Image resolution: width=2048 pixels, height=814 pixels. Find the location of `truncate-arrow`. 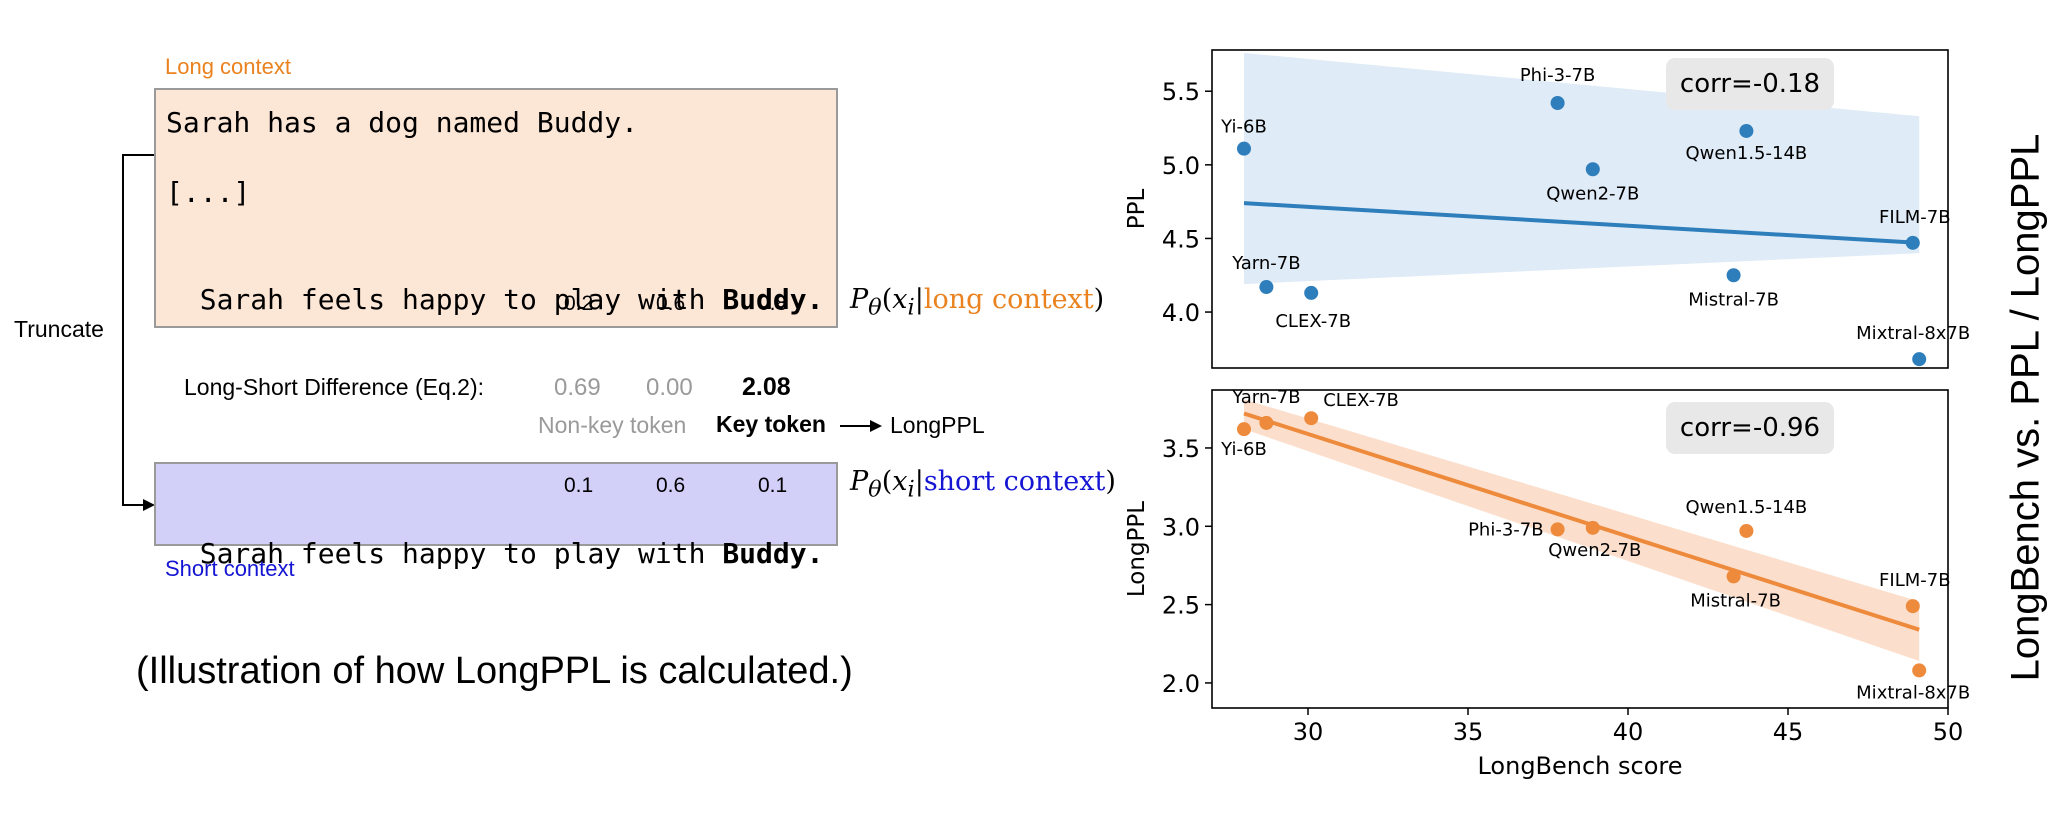

truncate-arrow is located at coordinates (138, 332).